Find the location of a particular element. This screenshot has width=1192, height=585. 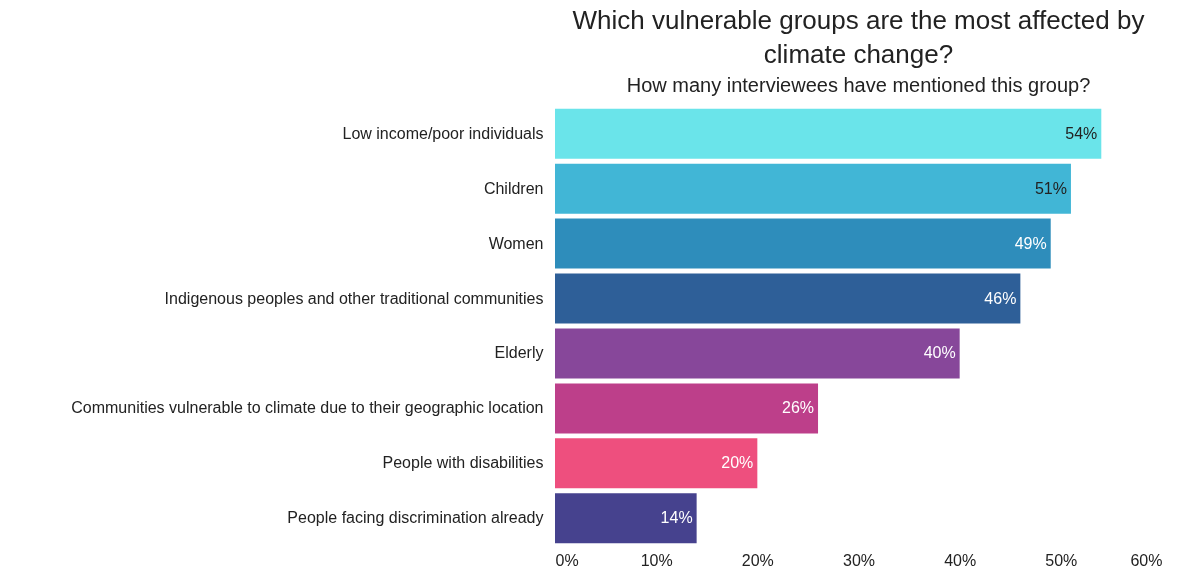

data-label: 26% is located at coordinates (798, 408).